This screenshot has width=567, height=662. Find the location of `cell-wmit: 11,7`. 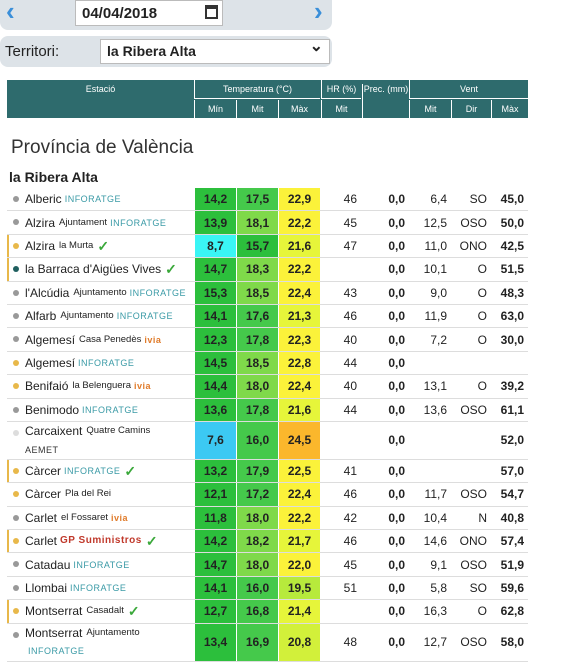

cell-wmit: 11,7 is located at coordinates (435, 494).